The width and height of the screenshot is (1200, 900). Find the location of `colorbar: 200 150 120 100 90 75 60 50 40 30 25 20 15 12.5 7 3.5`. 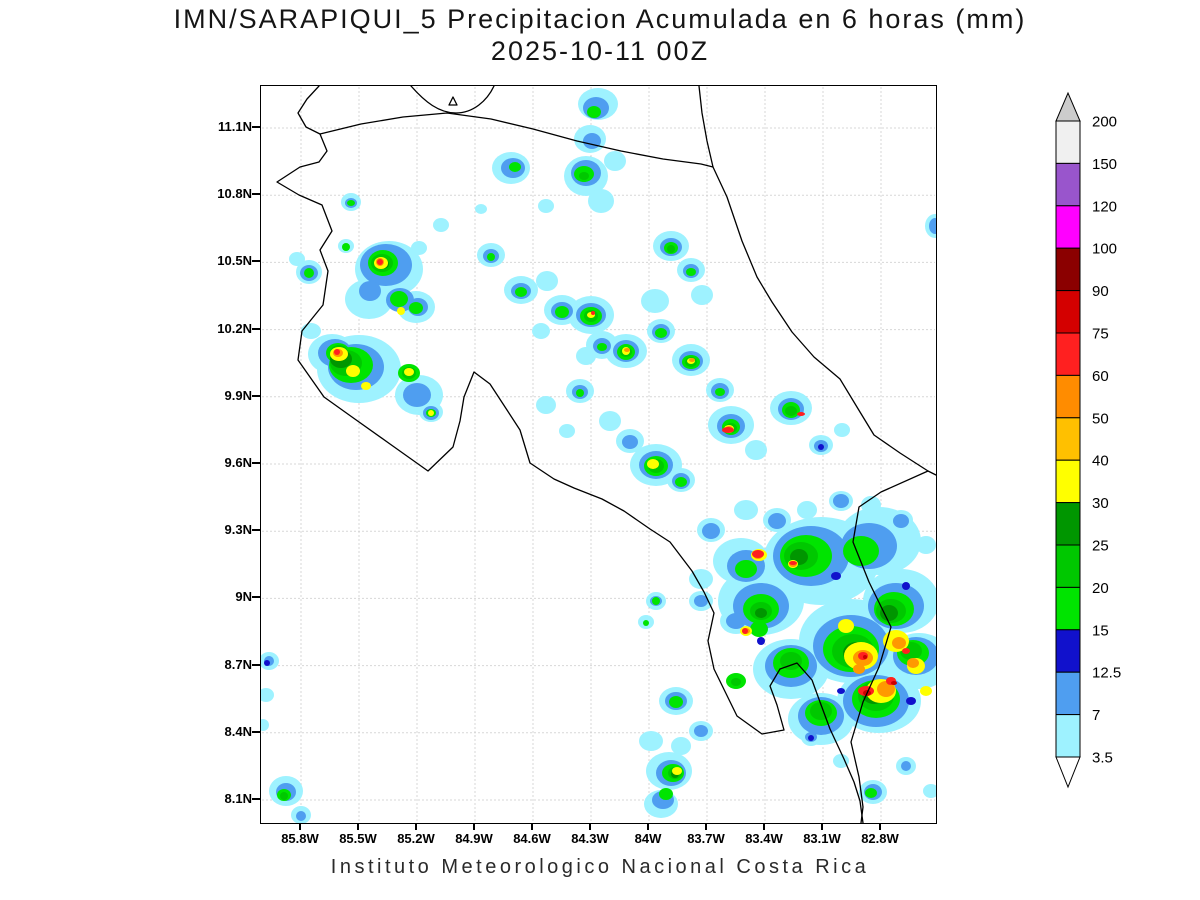

colorbar: 200 150 120 100 90 75 60 50 40 30 25 20 15 12.5 7 3.5 is located at coordinates (1088, 440).